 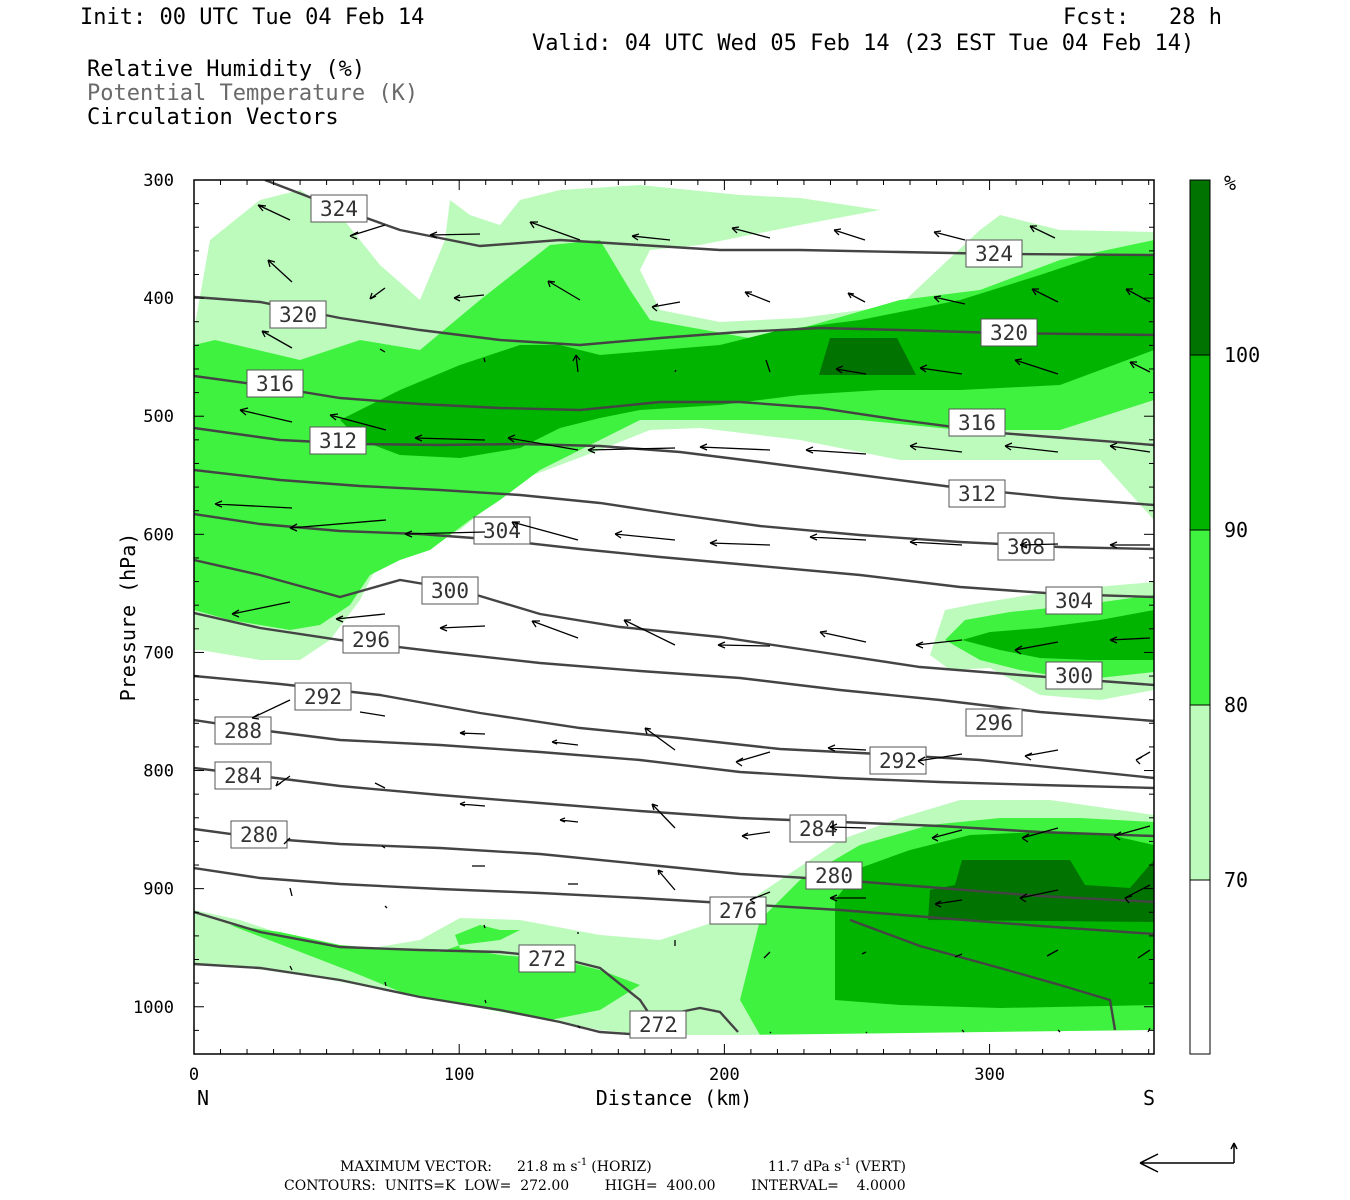 What do you see at coordinates (1224, 613) in the screenshot?
I see `colorbar: % 100 90 80 70` at bounding box center [1224, 613].